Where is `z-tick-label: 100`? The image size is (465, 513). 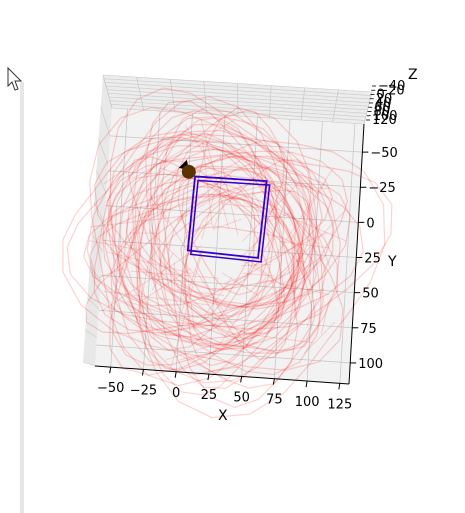
z-tick-label: 100 is located at coordinates (385, 116).